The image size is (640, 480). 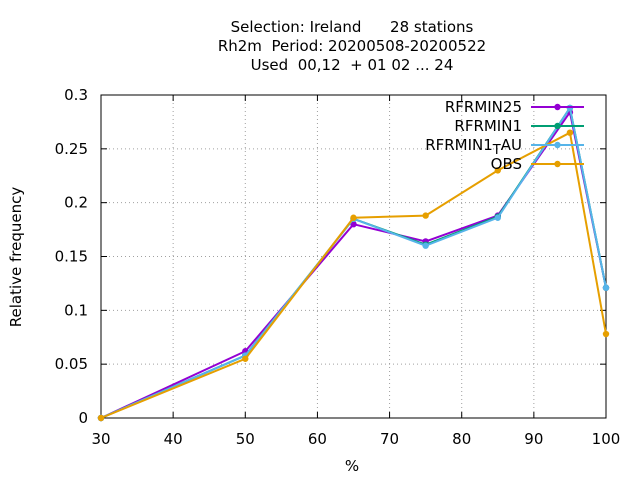 I want to click on legend-label: RFRMIN1TAU, so click(x=473, y=147).